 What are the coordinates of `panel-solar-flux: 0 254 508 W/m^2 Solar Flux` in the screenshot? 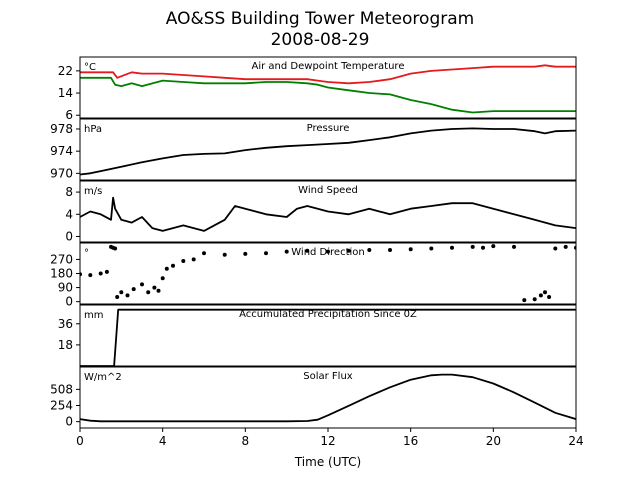 It's located at (313, 397).